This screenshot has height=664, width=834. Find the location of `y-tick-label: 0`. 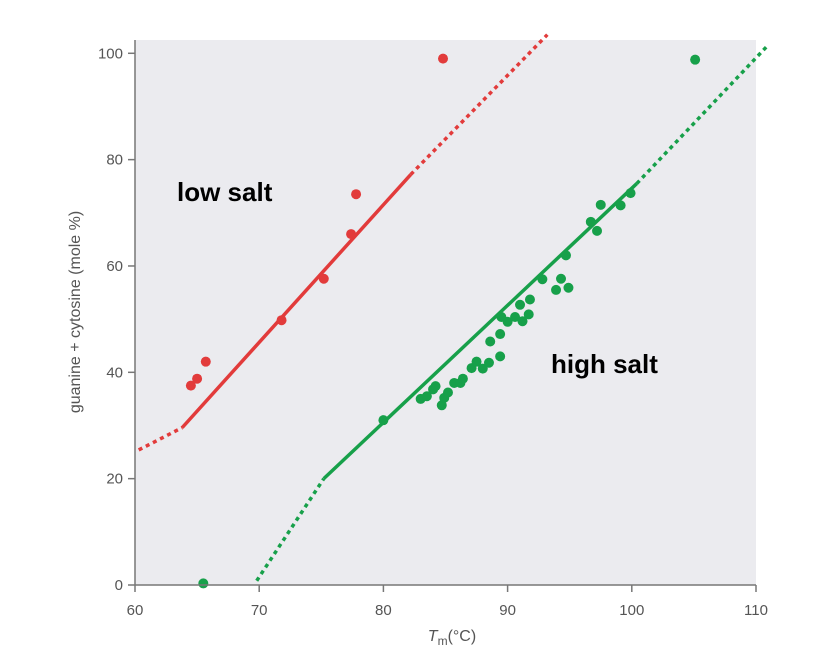

y-tick-label: 0 is located at coordinates (119, 585).